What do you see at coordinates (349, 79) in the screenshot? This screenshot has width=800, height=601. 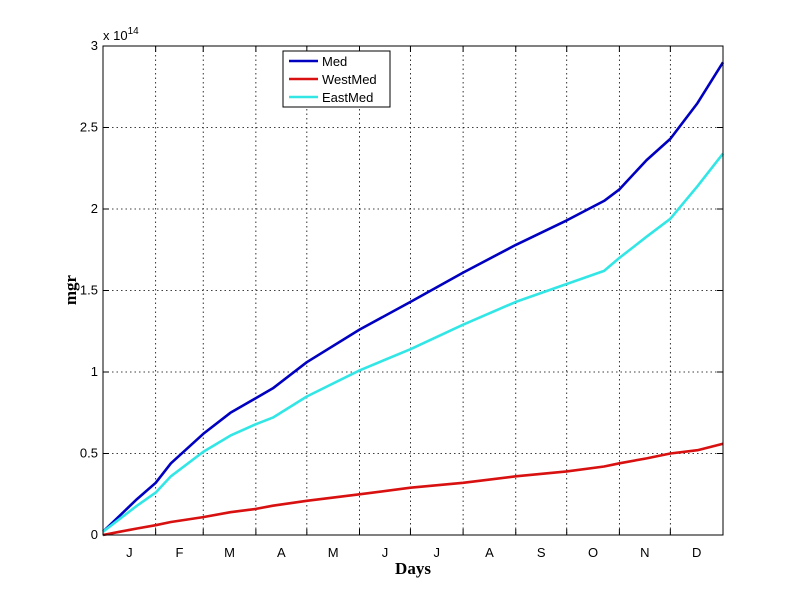 I see `legend-label-westmed: WestMed` at bounding box center [349, 79].